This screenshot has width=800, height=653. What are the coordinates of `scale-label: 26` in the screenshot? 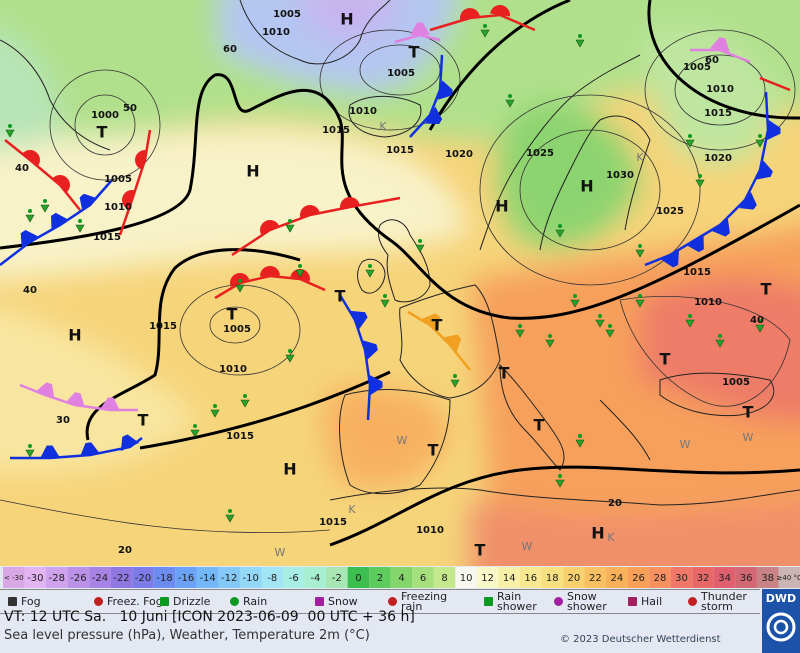 It's located at (638, 578).